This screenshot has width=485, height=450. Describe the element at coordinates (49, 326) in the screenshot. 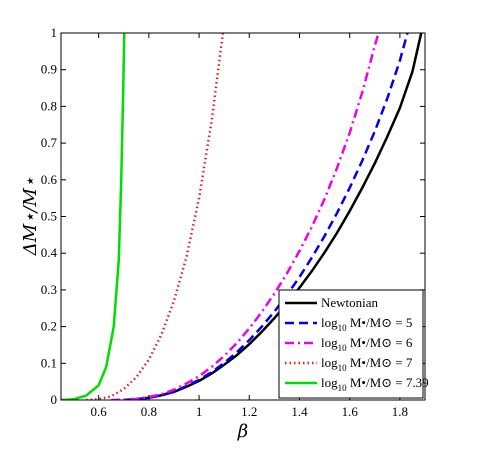

I see `y-tick-label: 0.2` at that location.